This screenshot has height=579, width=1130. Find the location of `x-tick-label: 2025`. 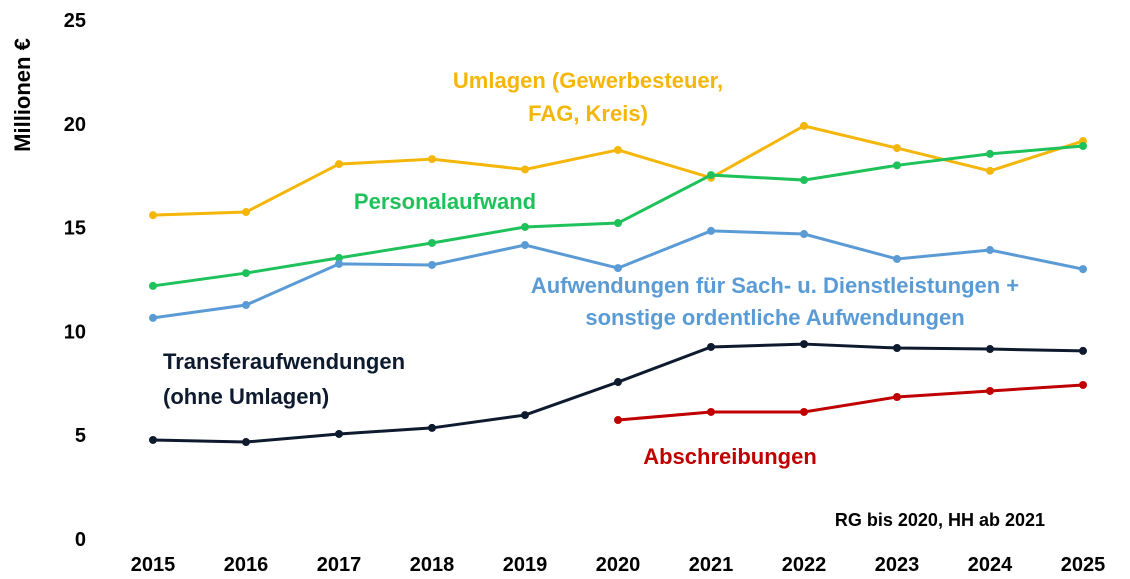

x-tick-label: 2025 is located at coordinates (1083, 565).